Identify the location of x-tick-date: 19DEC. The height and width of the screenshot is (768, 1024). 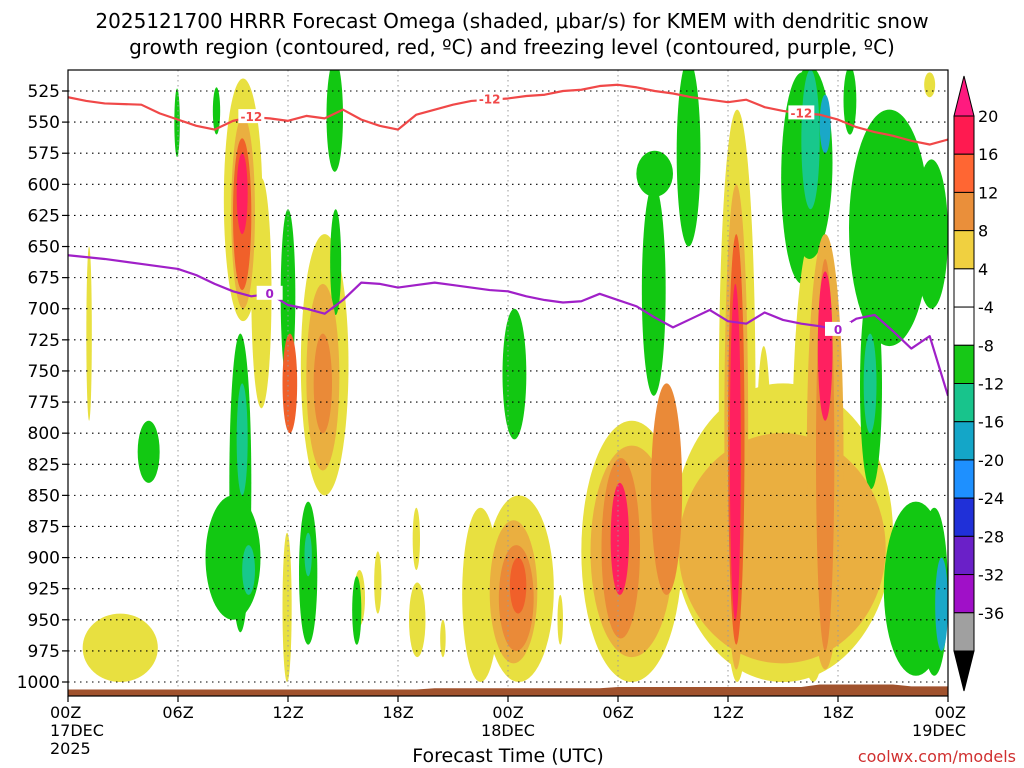
(939, 730).